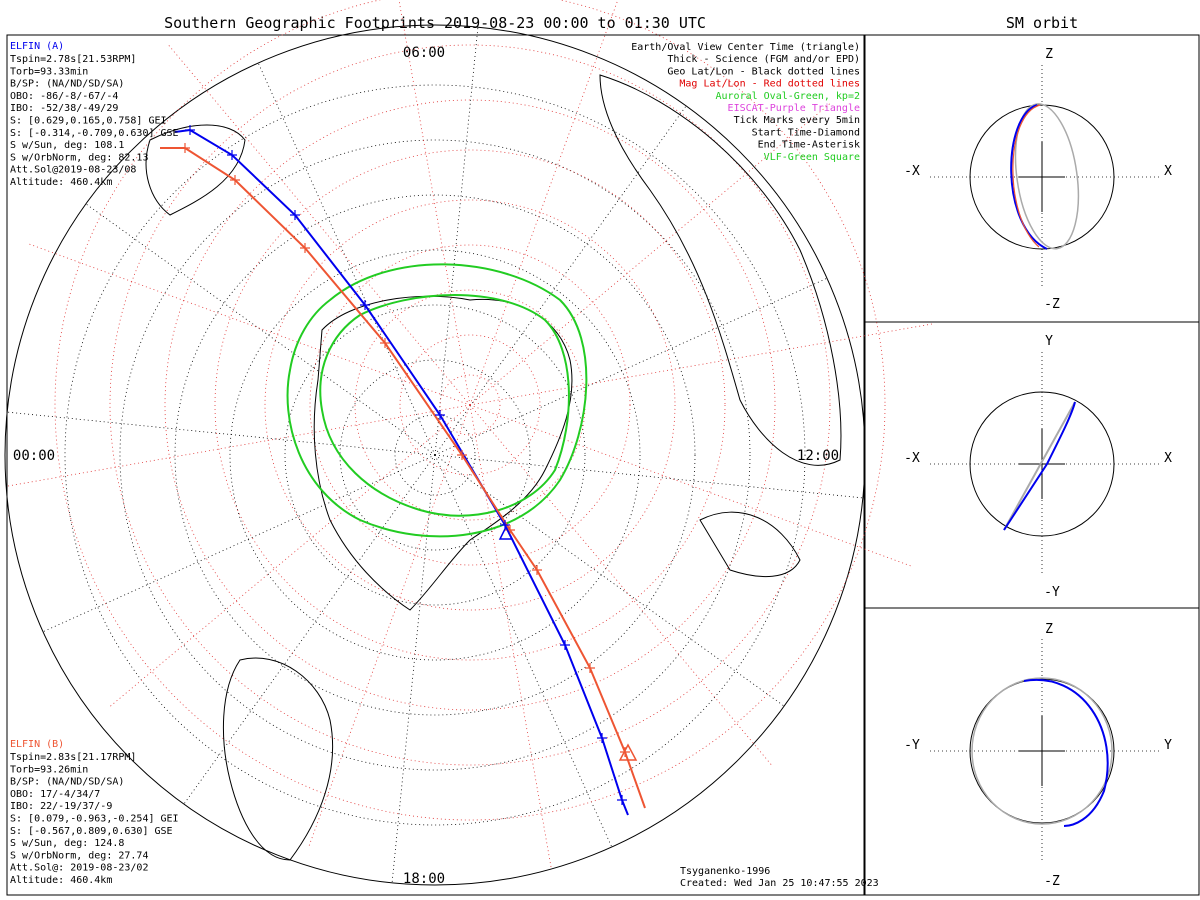 This screenshot has height=900, width=1200. I want to click on orbit-panel-yz: -Y Y Z -Z, so click(1038, 755).